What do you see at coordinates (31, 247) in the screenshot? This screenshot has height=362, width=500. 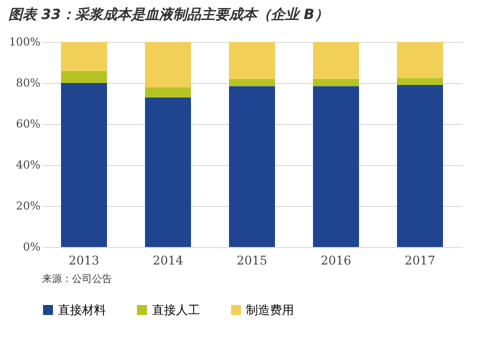 I see `y-tick-label: 0%` at bounding box center [31, 247].